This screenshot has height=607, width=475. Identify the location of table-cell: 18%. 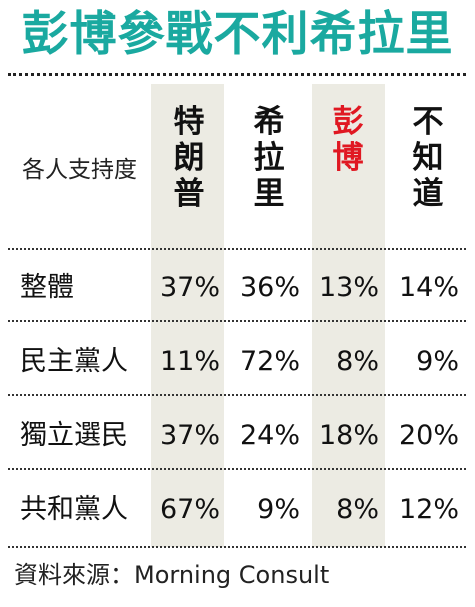
(348, 435).